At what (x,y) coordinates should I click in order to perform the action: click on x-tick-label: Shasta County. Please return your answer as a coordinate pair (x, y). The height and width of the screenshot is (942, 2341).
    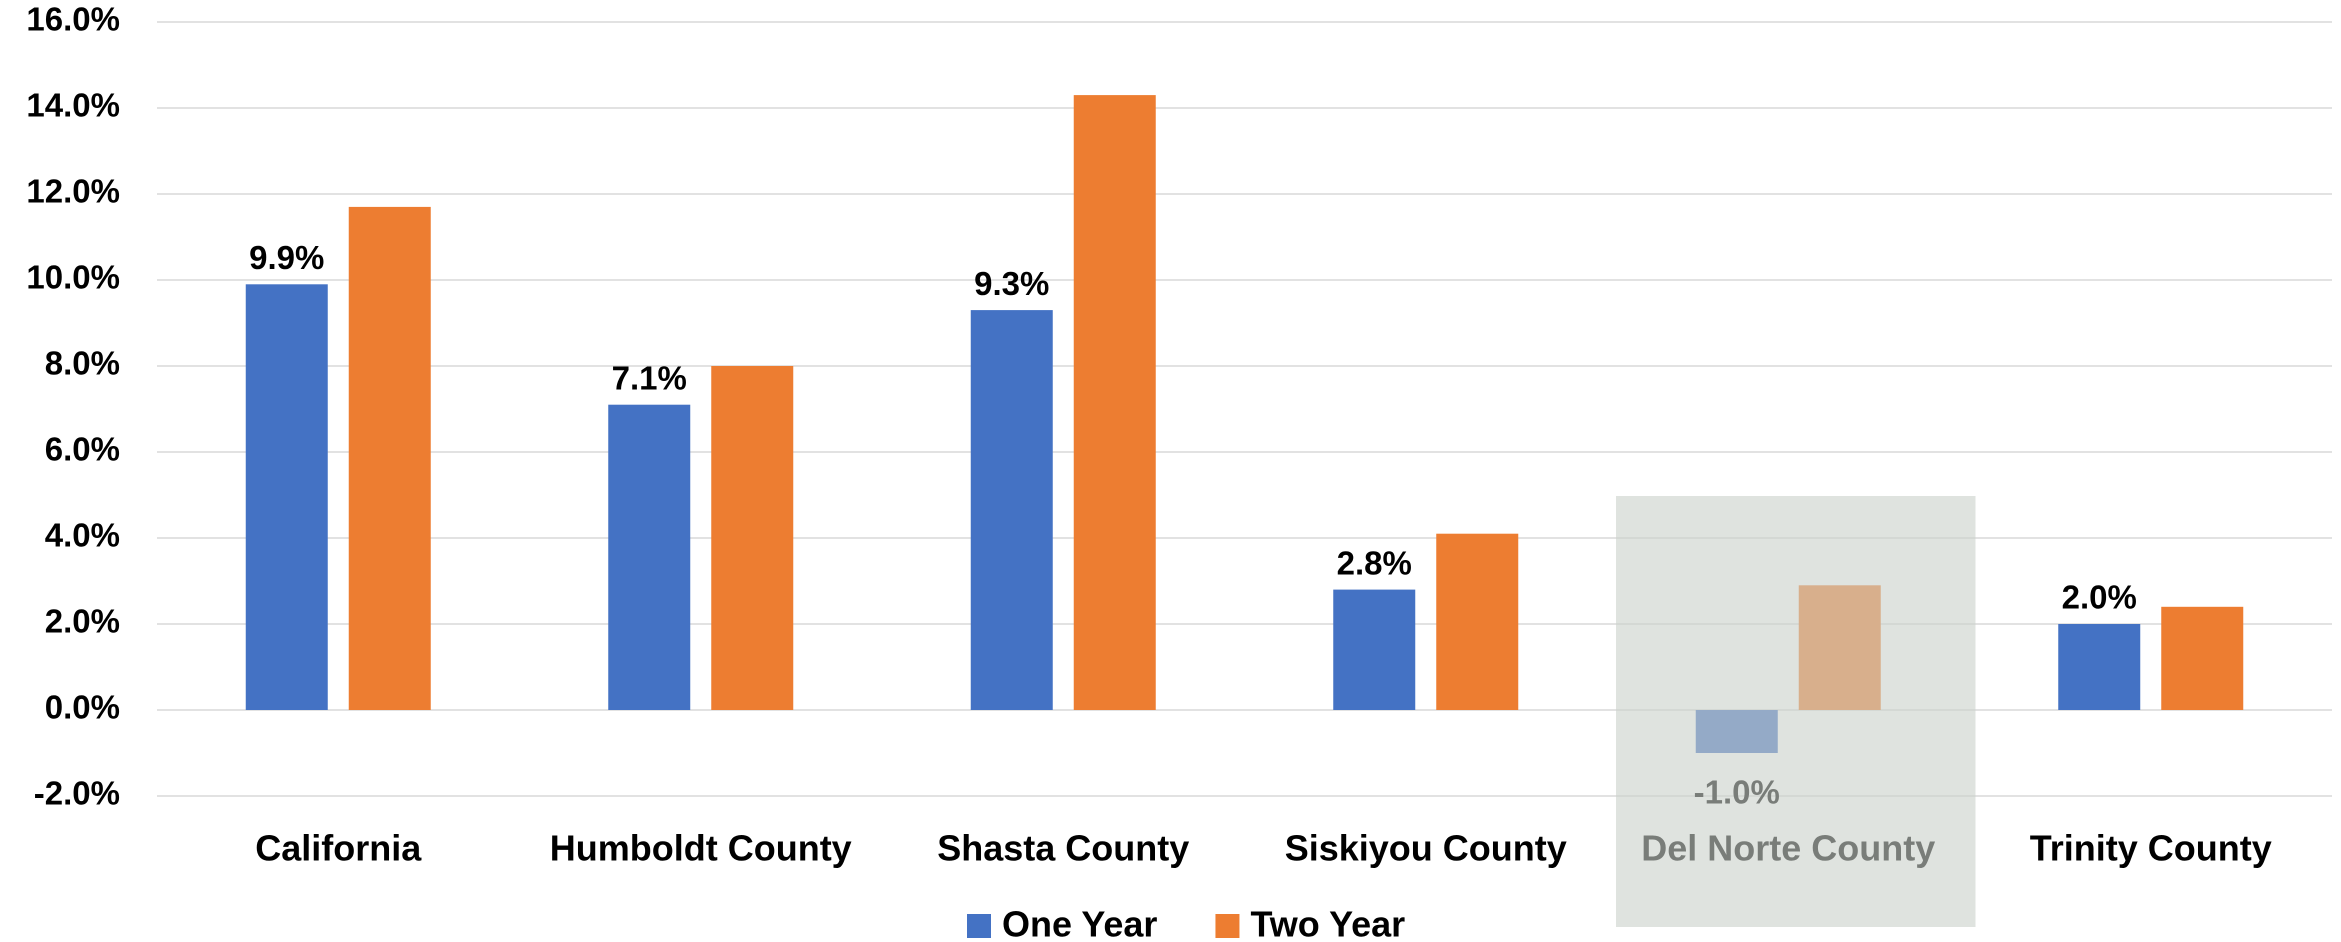
    Looking at the image, I should click on (1063, 848).